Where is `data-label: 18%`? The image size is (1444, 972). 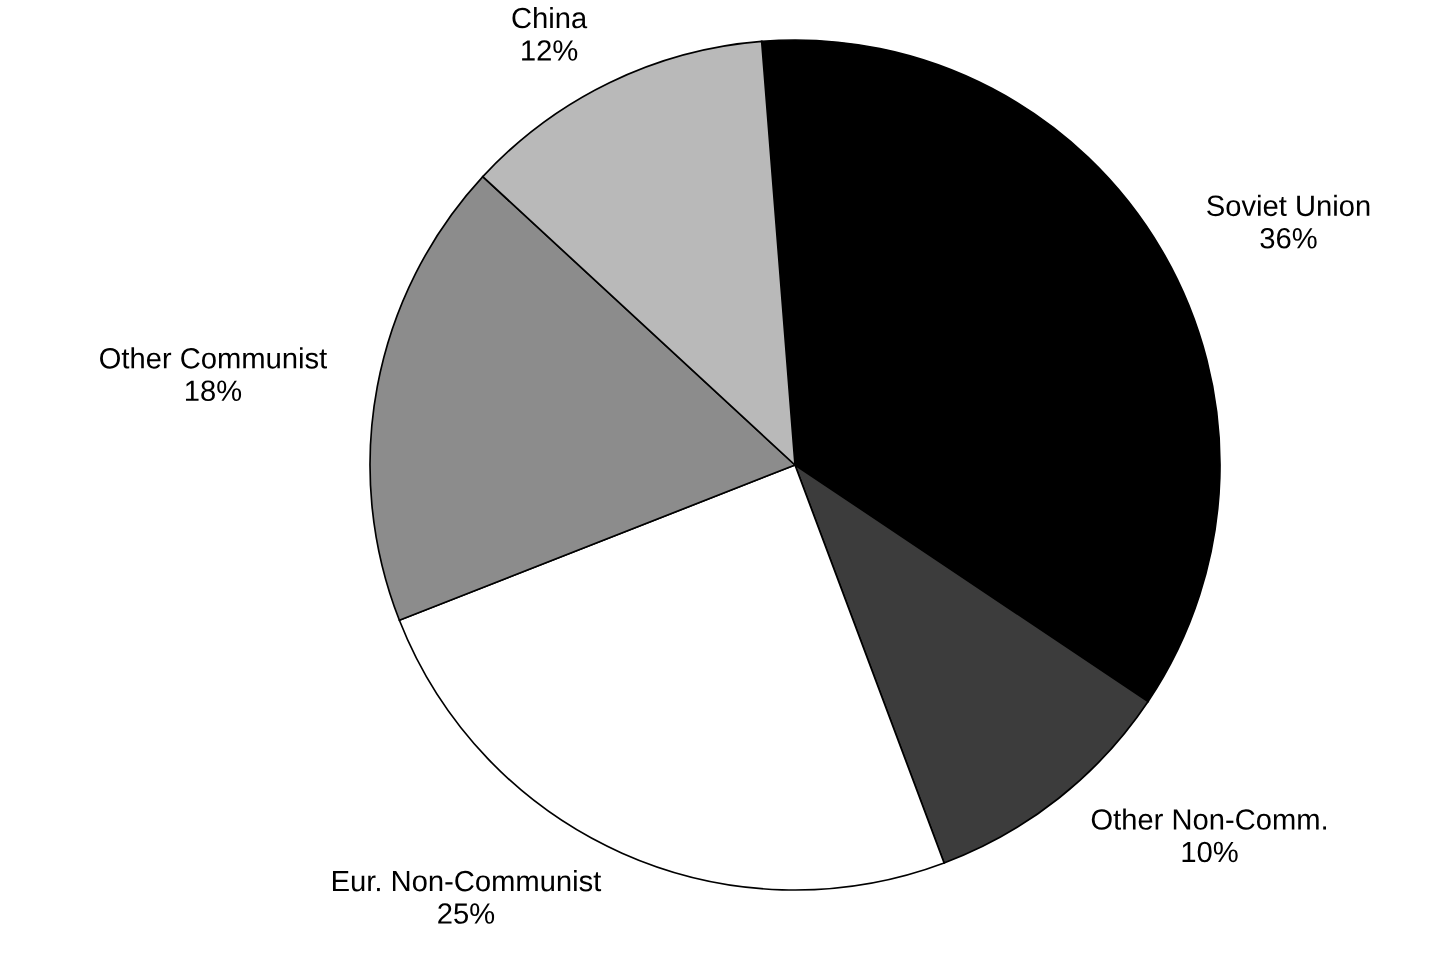
data-label: 18% is located at coordinates (213, 391).